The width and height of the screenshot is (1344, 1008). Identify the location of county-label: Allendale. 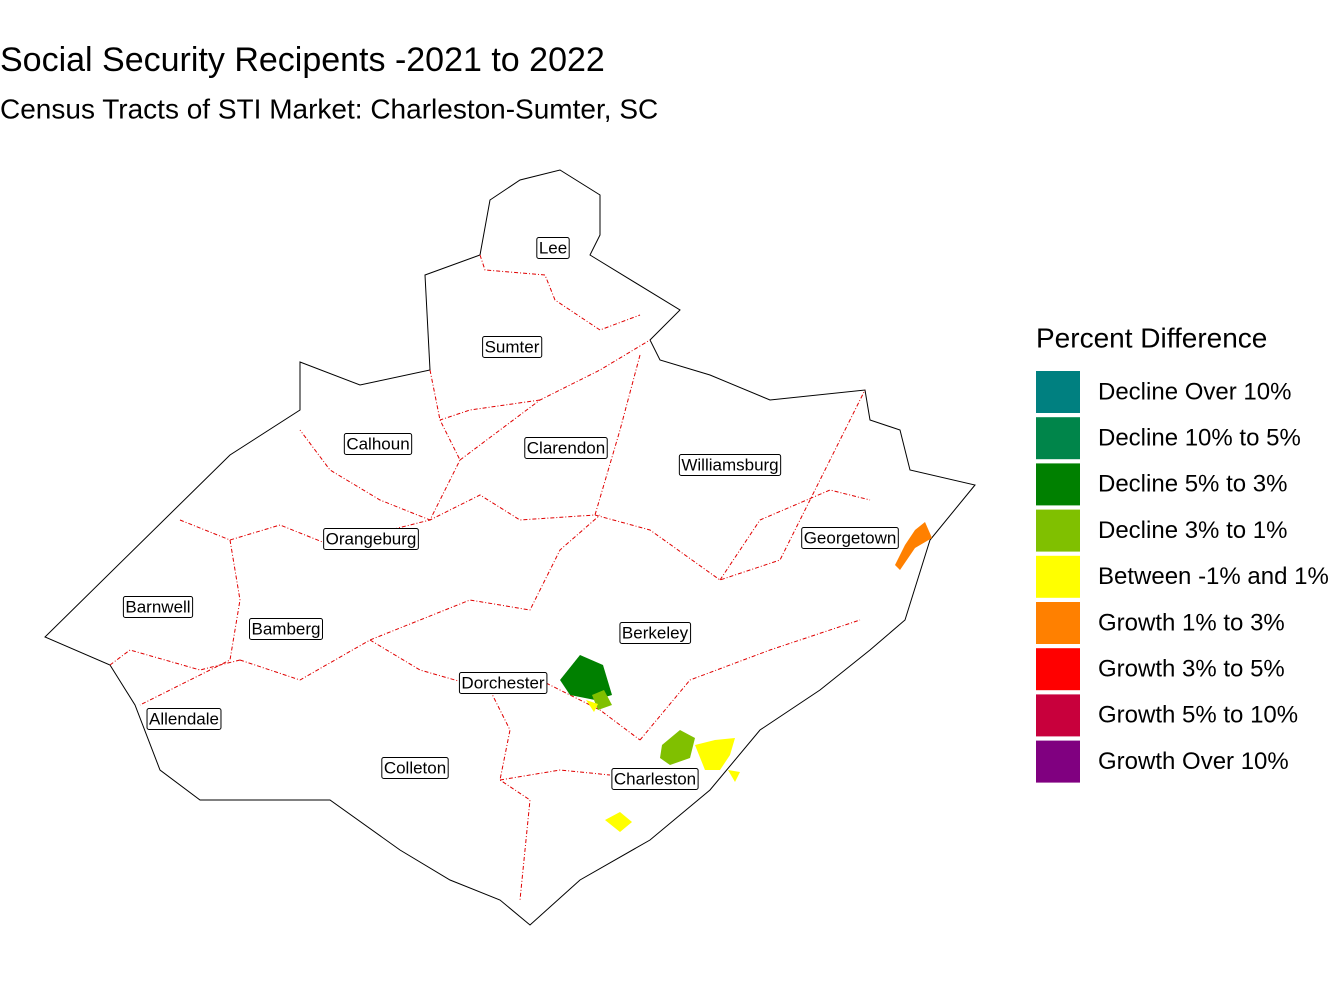
(184, 718).